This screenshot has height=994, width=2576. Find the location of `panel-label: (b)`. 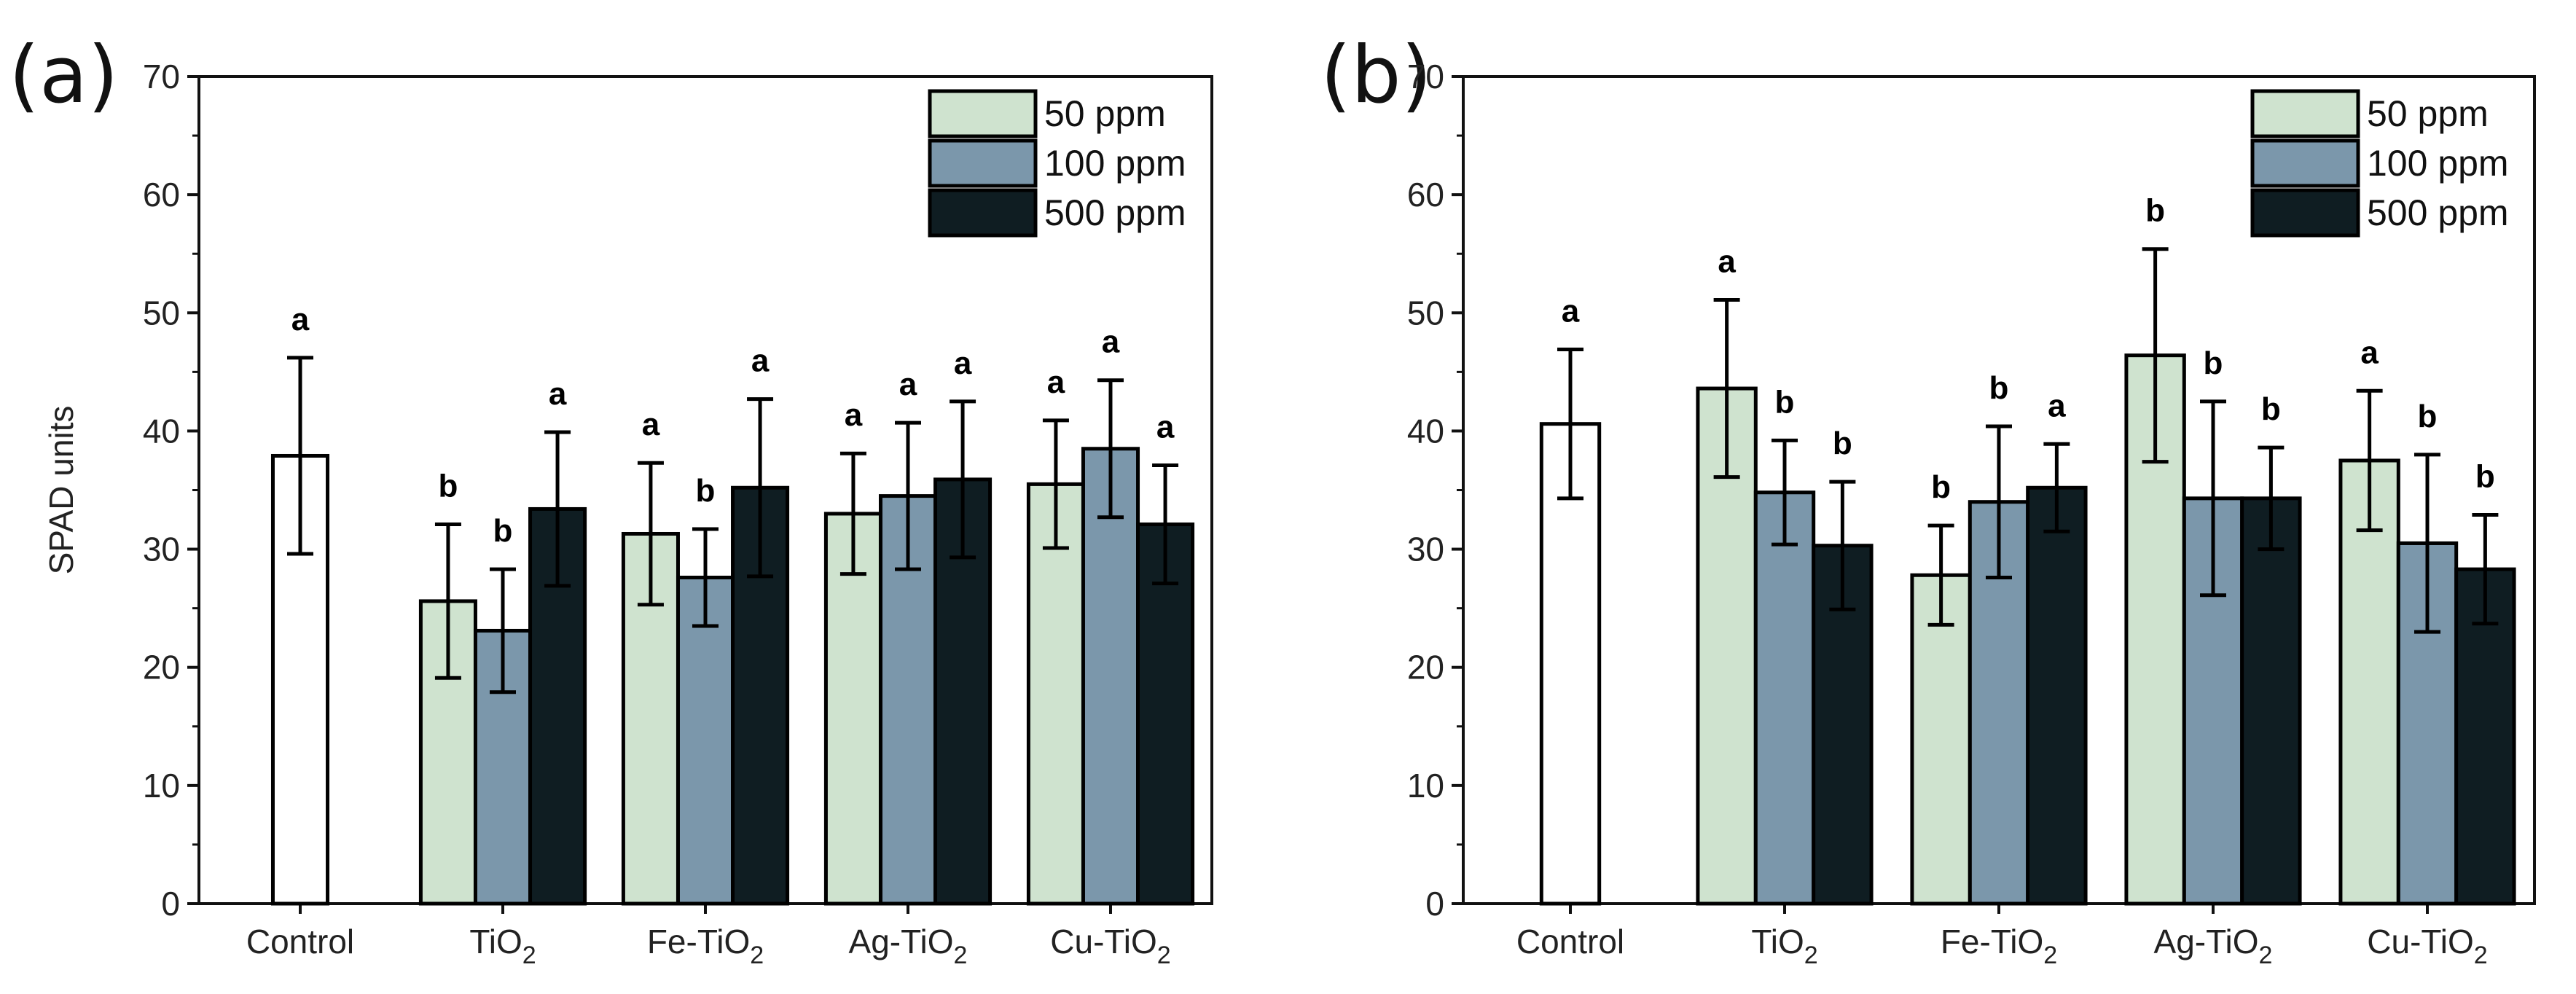

panel-label: (b) is located at coordinates (1376, 75).